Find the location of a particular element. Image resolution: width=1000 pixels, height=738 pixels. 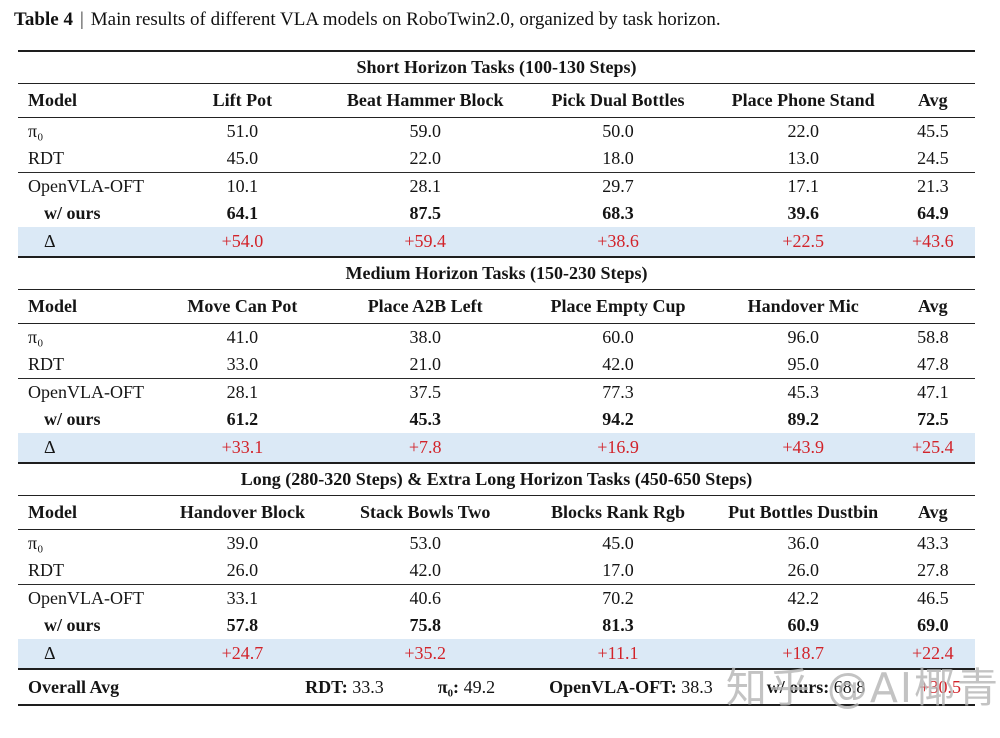

table-row: w/ ours 64.1 87.5 68.3 39.6 64.9 is located at coordinates (496, 213).